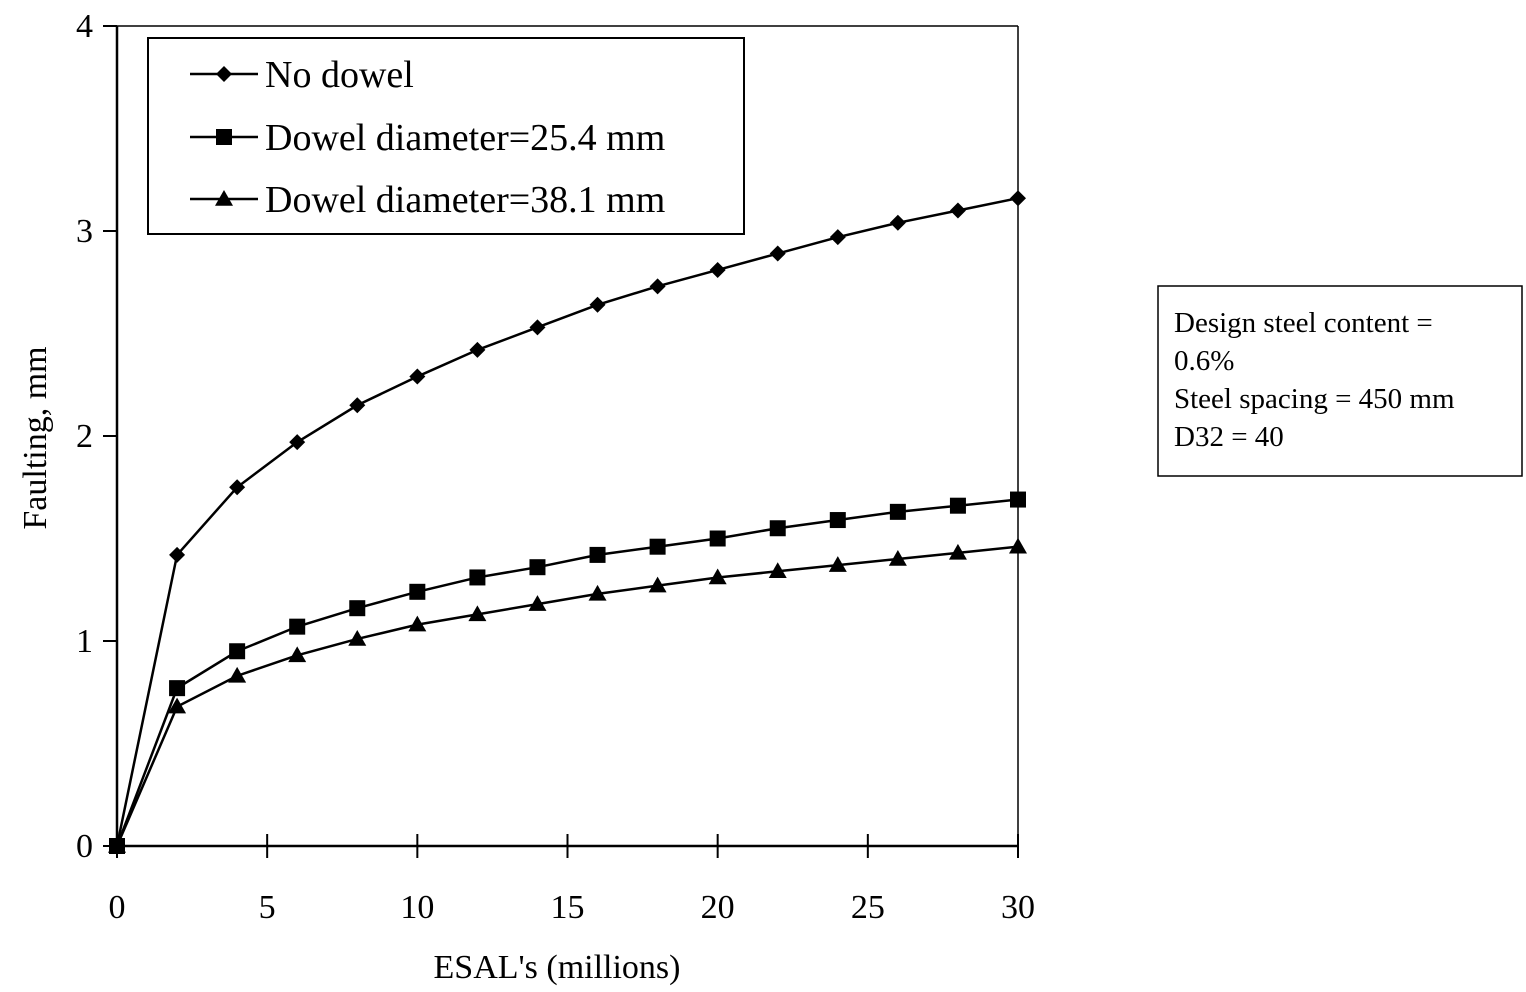 The height and width of the screenshot is (992, 1526). Describe the element at coordinates (1018, 907) in the screenshot. I see `x-tick-label: 30` at that location.